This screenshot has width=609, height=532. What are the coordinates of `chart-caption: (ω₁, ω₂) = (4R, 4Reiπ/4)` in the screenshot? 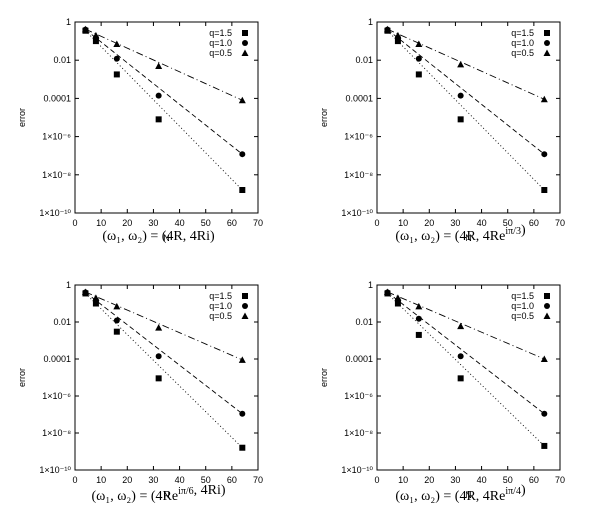 It's located at (460, 493).